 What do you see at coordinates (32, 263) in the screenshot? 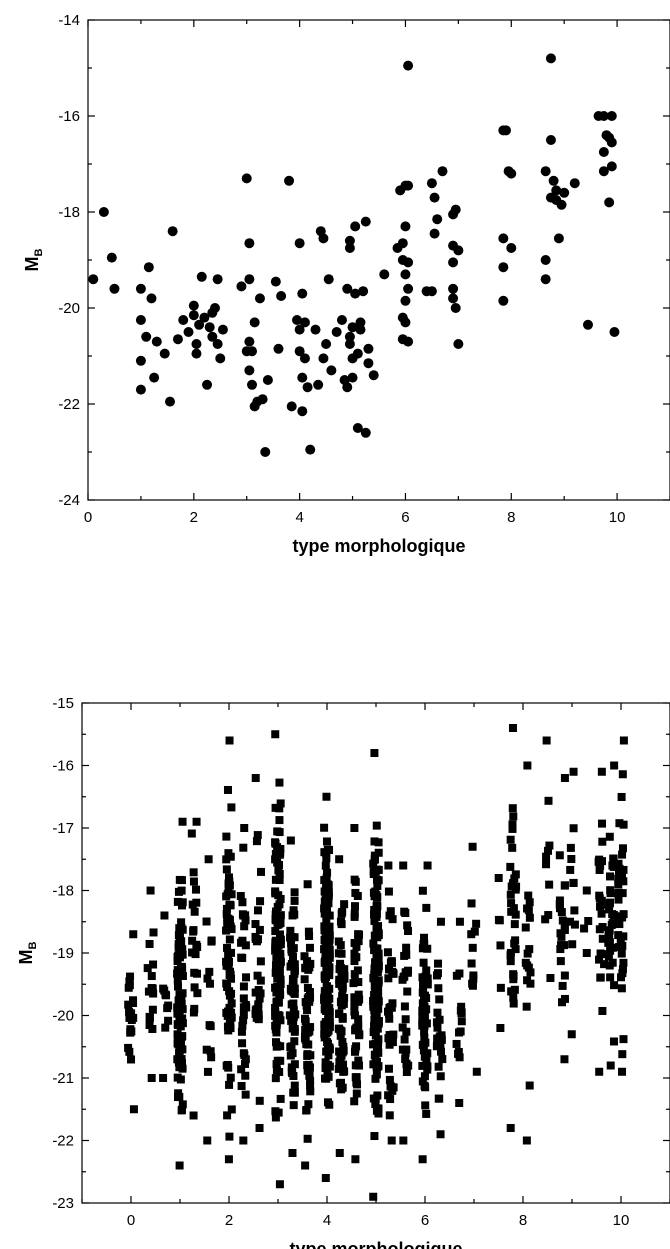
I see `y-axis-title-main: M` at bounding box center [32, 263].